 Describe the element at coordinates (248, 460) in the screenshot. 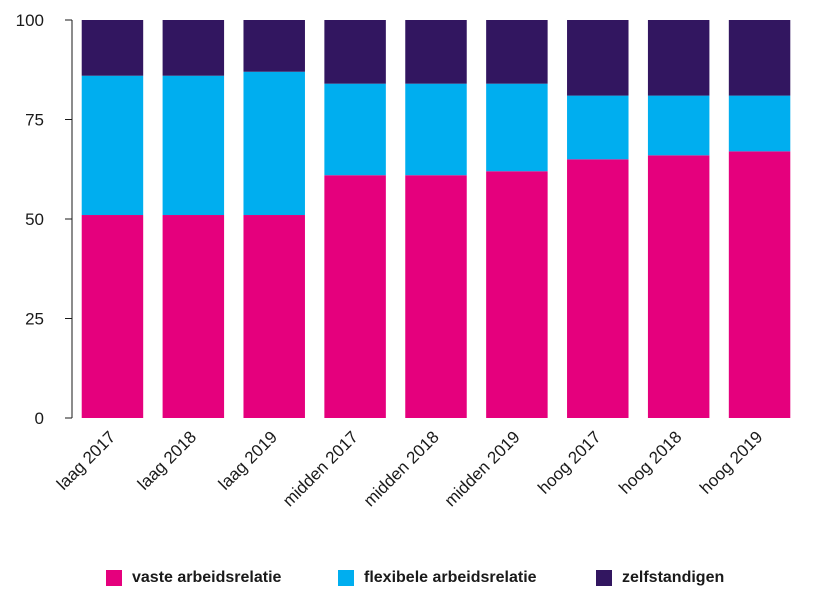

I see `x-tick-label: laag 2019` at that location.